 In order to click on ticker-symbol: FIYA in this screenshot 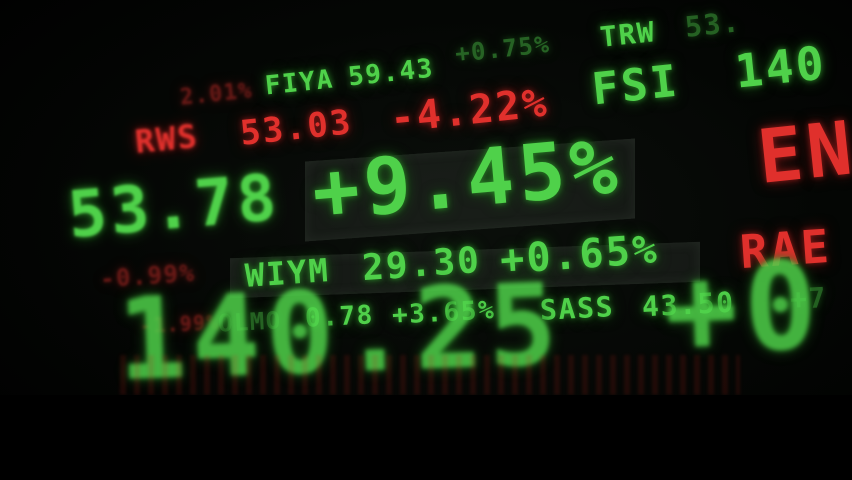, I will do `click(299, 83)`.